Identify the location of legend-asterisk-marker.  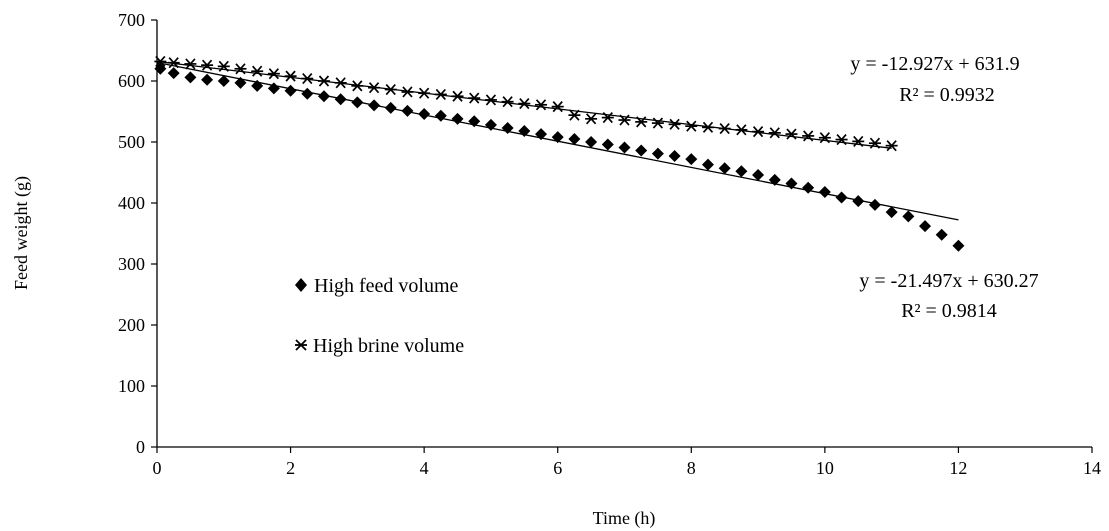
(301, 345).